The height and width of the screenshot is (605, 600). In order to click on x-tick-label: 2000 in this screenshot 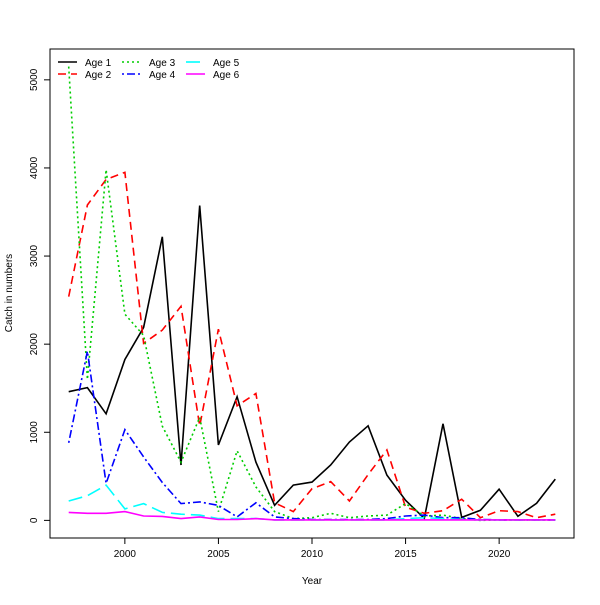, I will do `click(125, 554)`.